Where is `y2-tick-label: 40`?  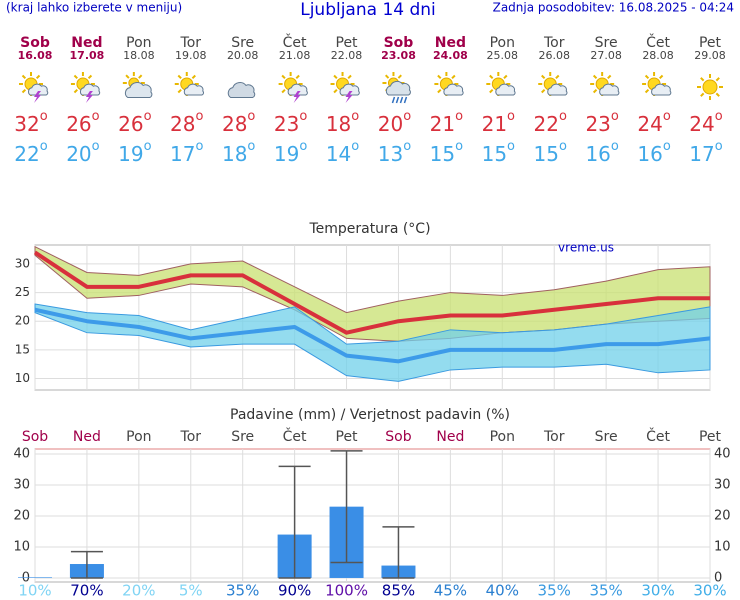 y2-tick-label: 40 is located at coordinates (722, 453).